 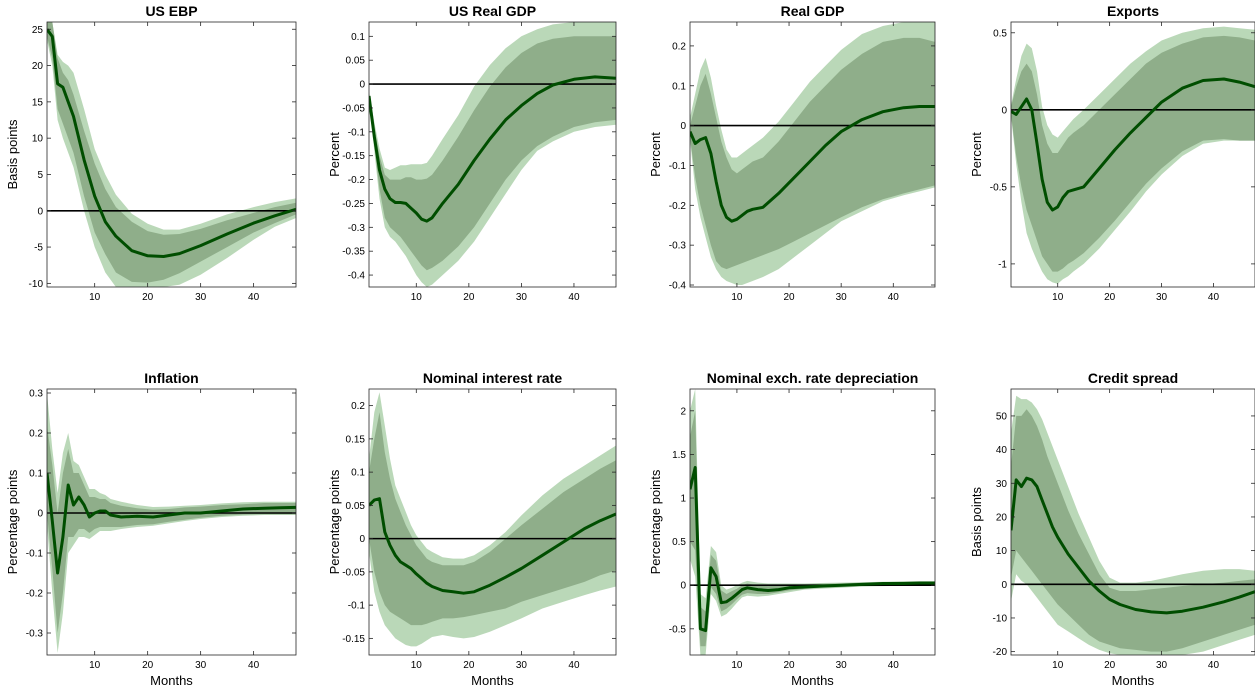 What do you see at coordinates (1002, 450) in the screenshot?
I see `y-tick-label: 40` at bounding box center [1002, 450].